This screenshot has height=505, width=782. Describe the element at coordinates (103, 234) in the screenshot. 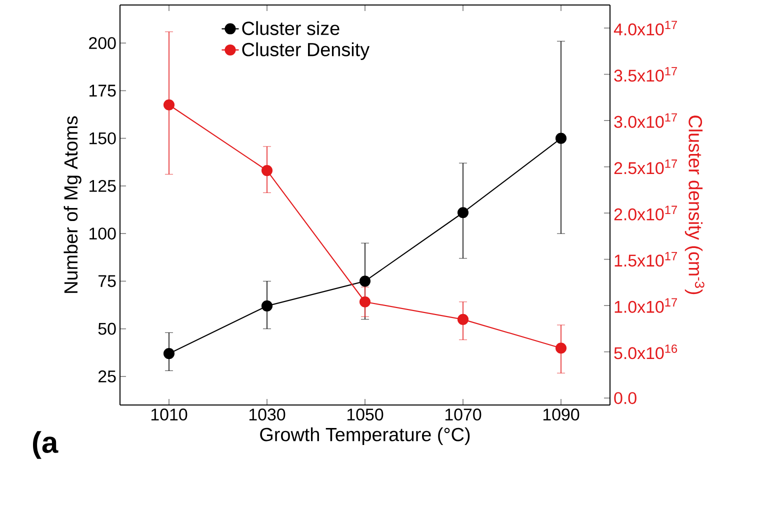

I see `y-tick-label: 100` at that location.